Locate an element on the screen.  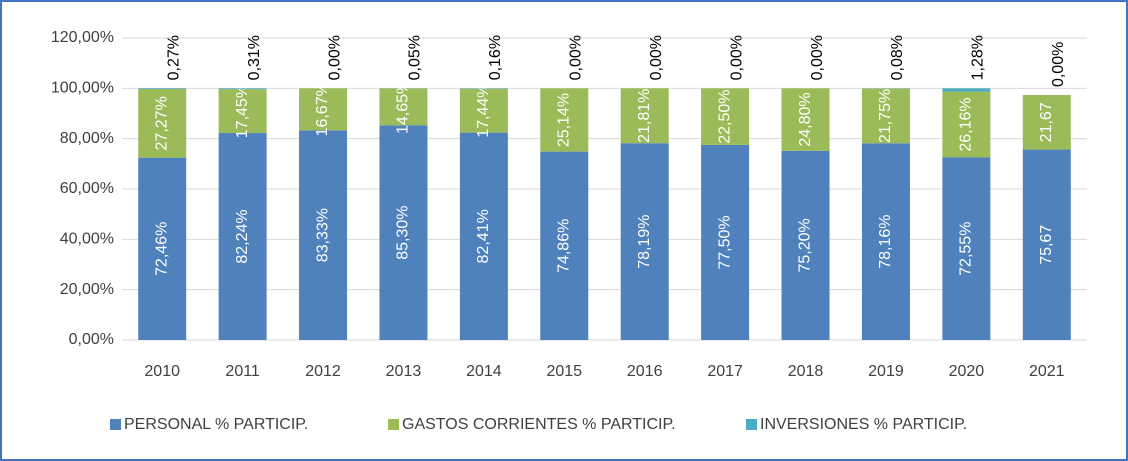
data-label: 1,28% is located at coordinates (978, 57).